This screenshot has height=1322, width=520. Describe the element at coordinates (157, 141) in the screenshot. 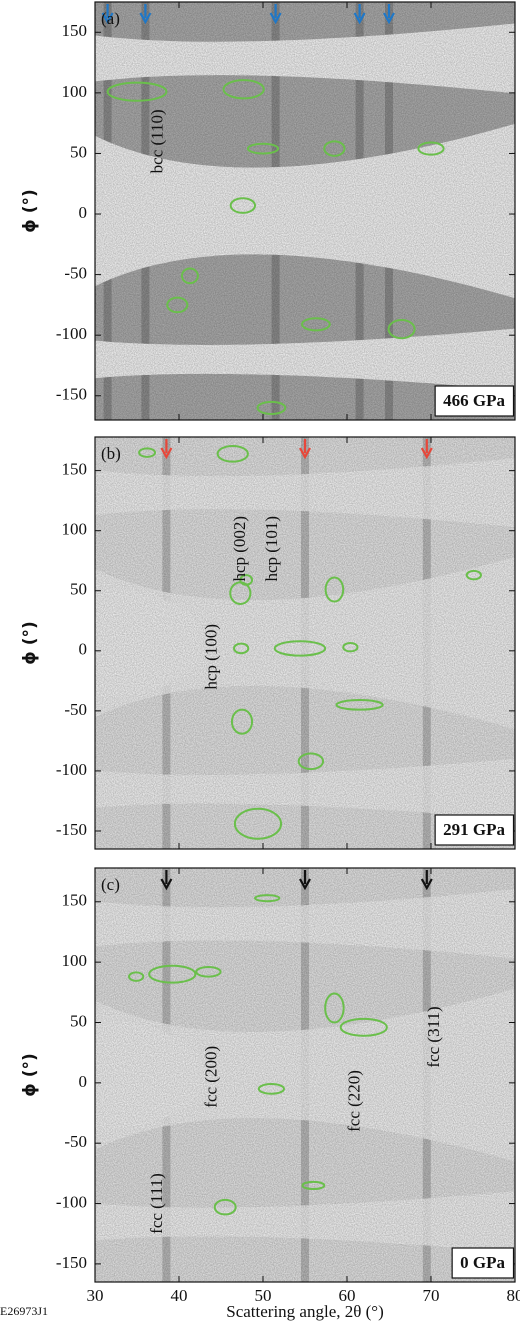

I see `peak-label: bcc (110)` at that location.